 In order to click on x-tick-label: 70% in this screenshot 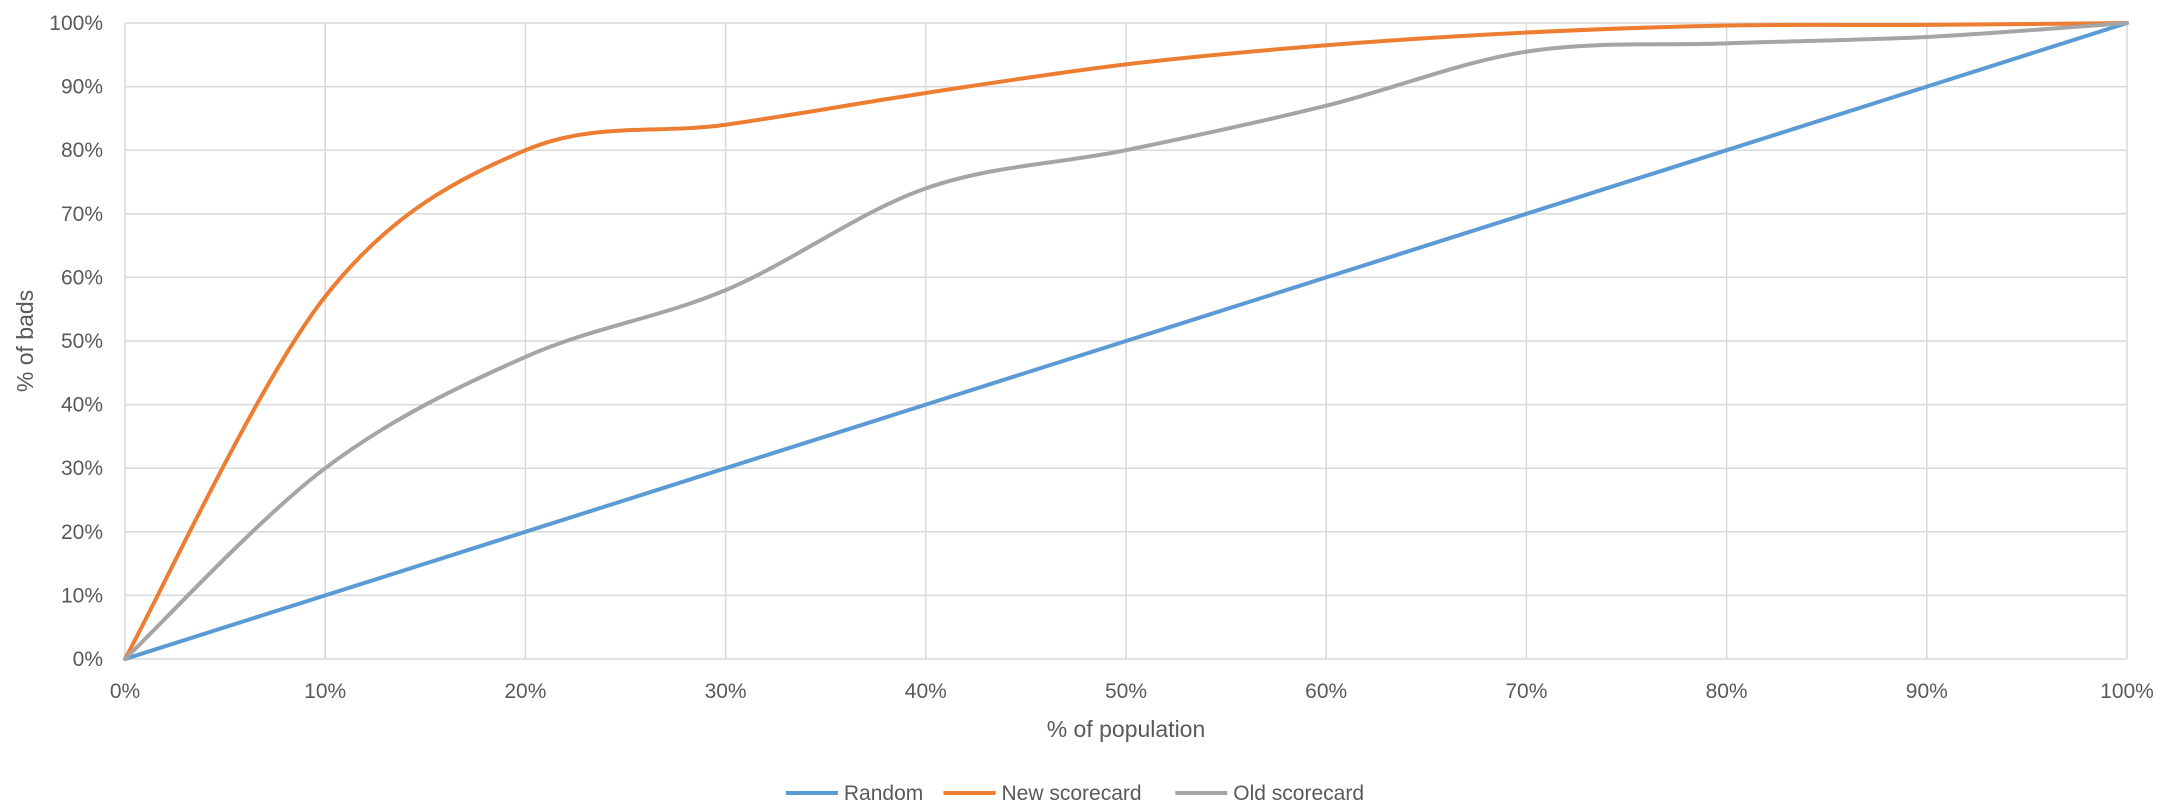, I will do `click(1526, 691)`.